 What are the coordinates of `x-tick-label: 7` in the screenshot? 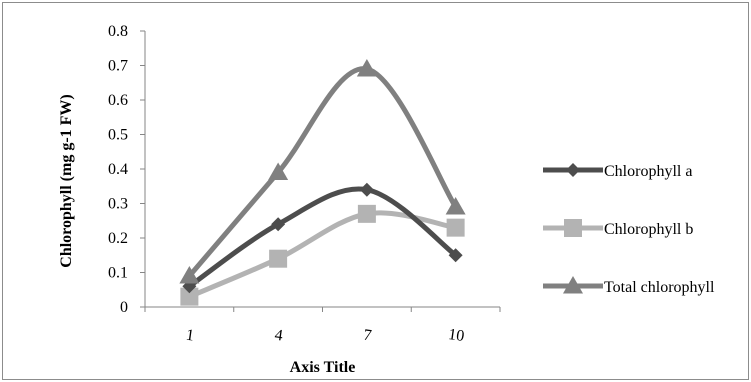 It's located at (367, 336).